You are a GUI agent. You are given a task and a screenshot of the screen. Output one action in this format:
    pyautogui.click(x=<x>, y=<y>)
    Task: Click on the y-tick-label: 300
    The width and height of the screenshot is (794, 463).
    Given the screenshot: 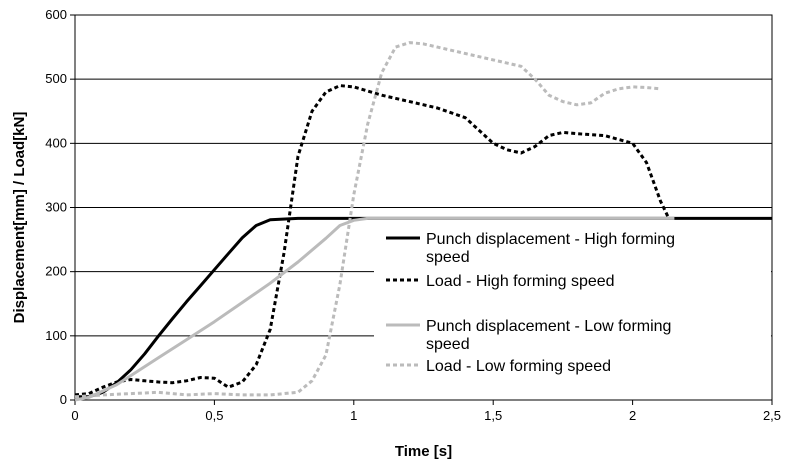 What is the action you would take?
    pyautogui.click(x=56, y=207)
    